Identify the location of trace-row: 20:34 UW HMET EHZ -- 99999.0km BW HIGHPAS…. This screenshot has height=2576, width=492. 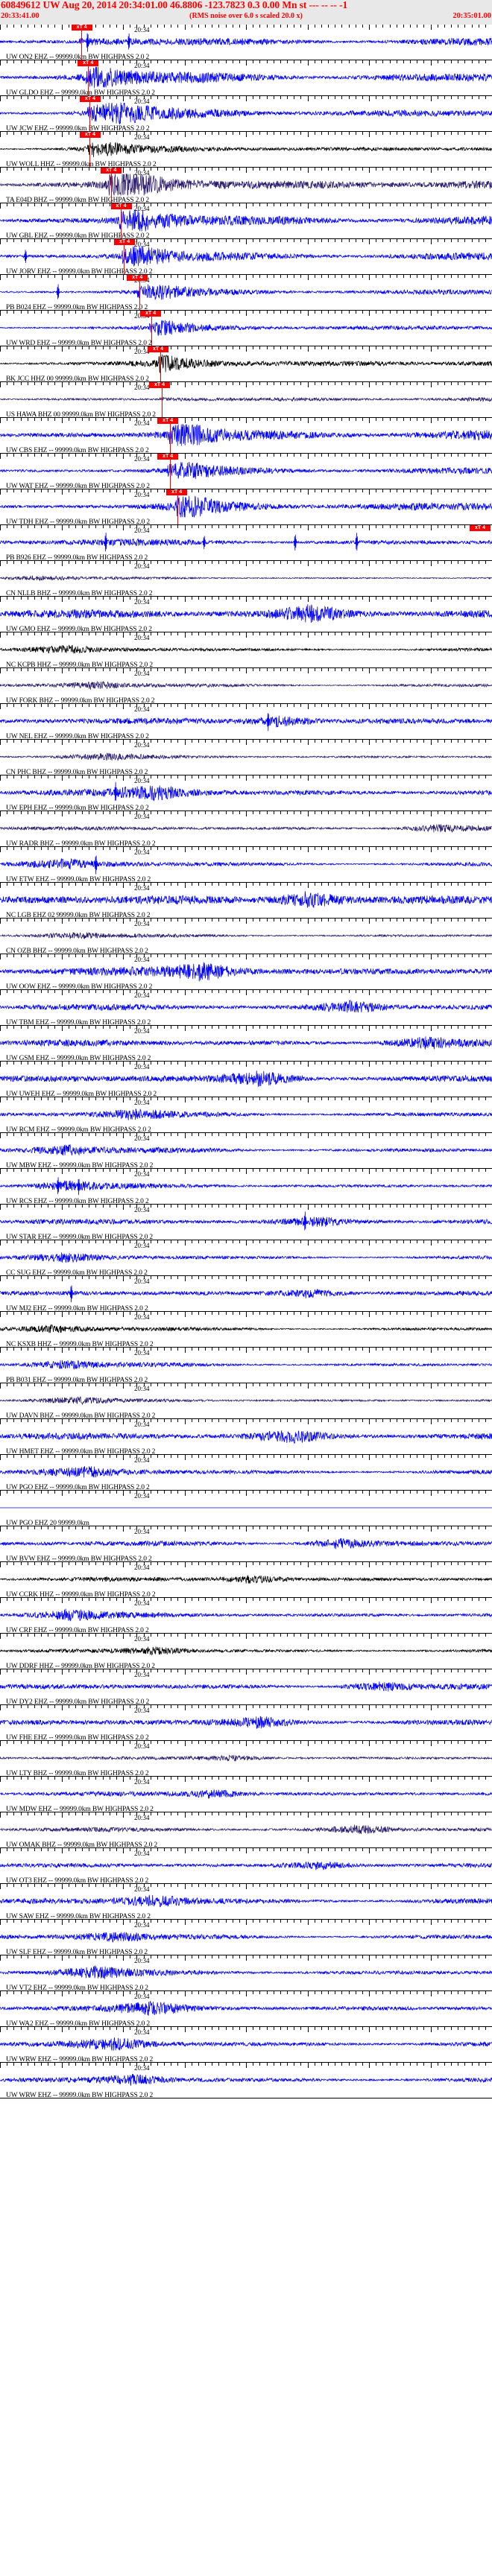
(246, 1437).